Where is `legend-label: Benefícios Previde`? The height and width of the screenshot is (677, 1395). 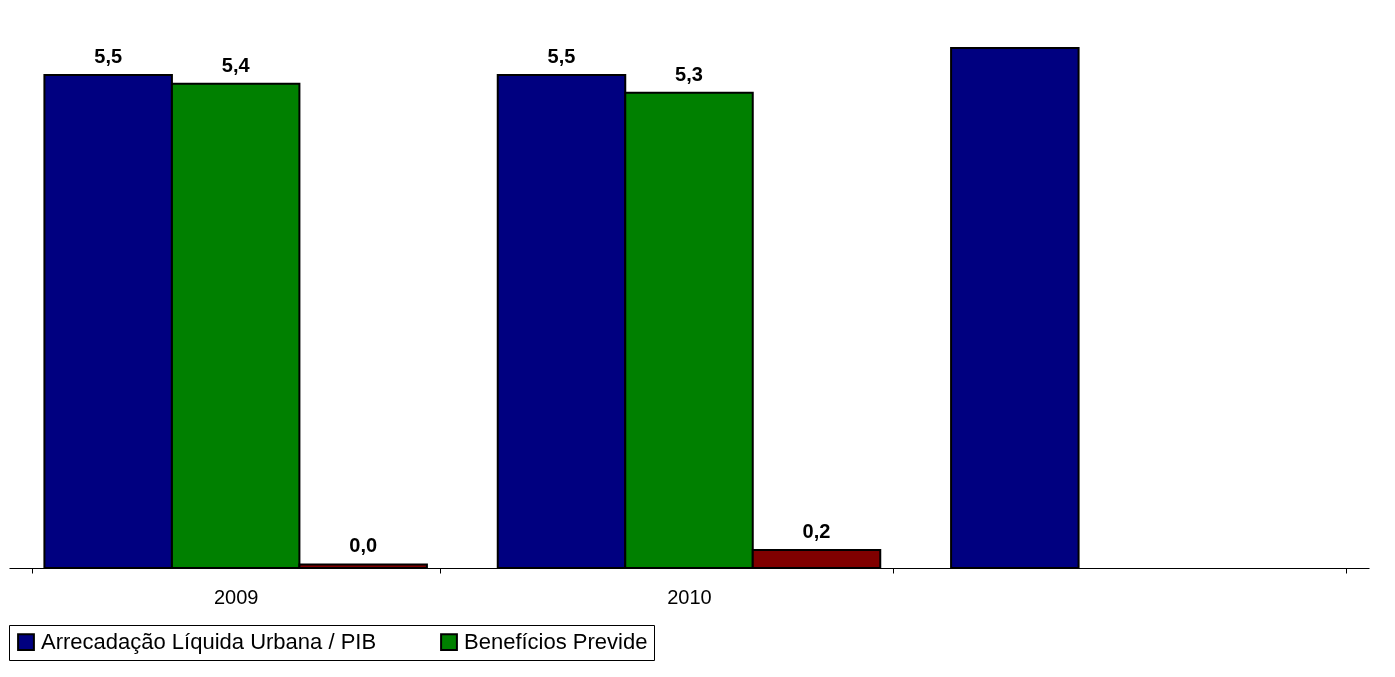 legend-label: Benefícios Previde is located at coordinates (556, 642).